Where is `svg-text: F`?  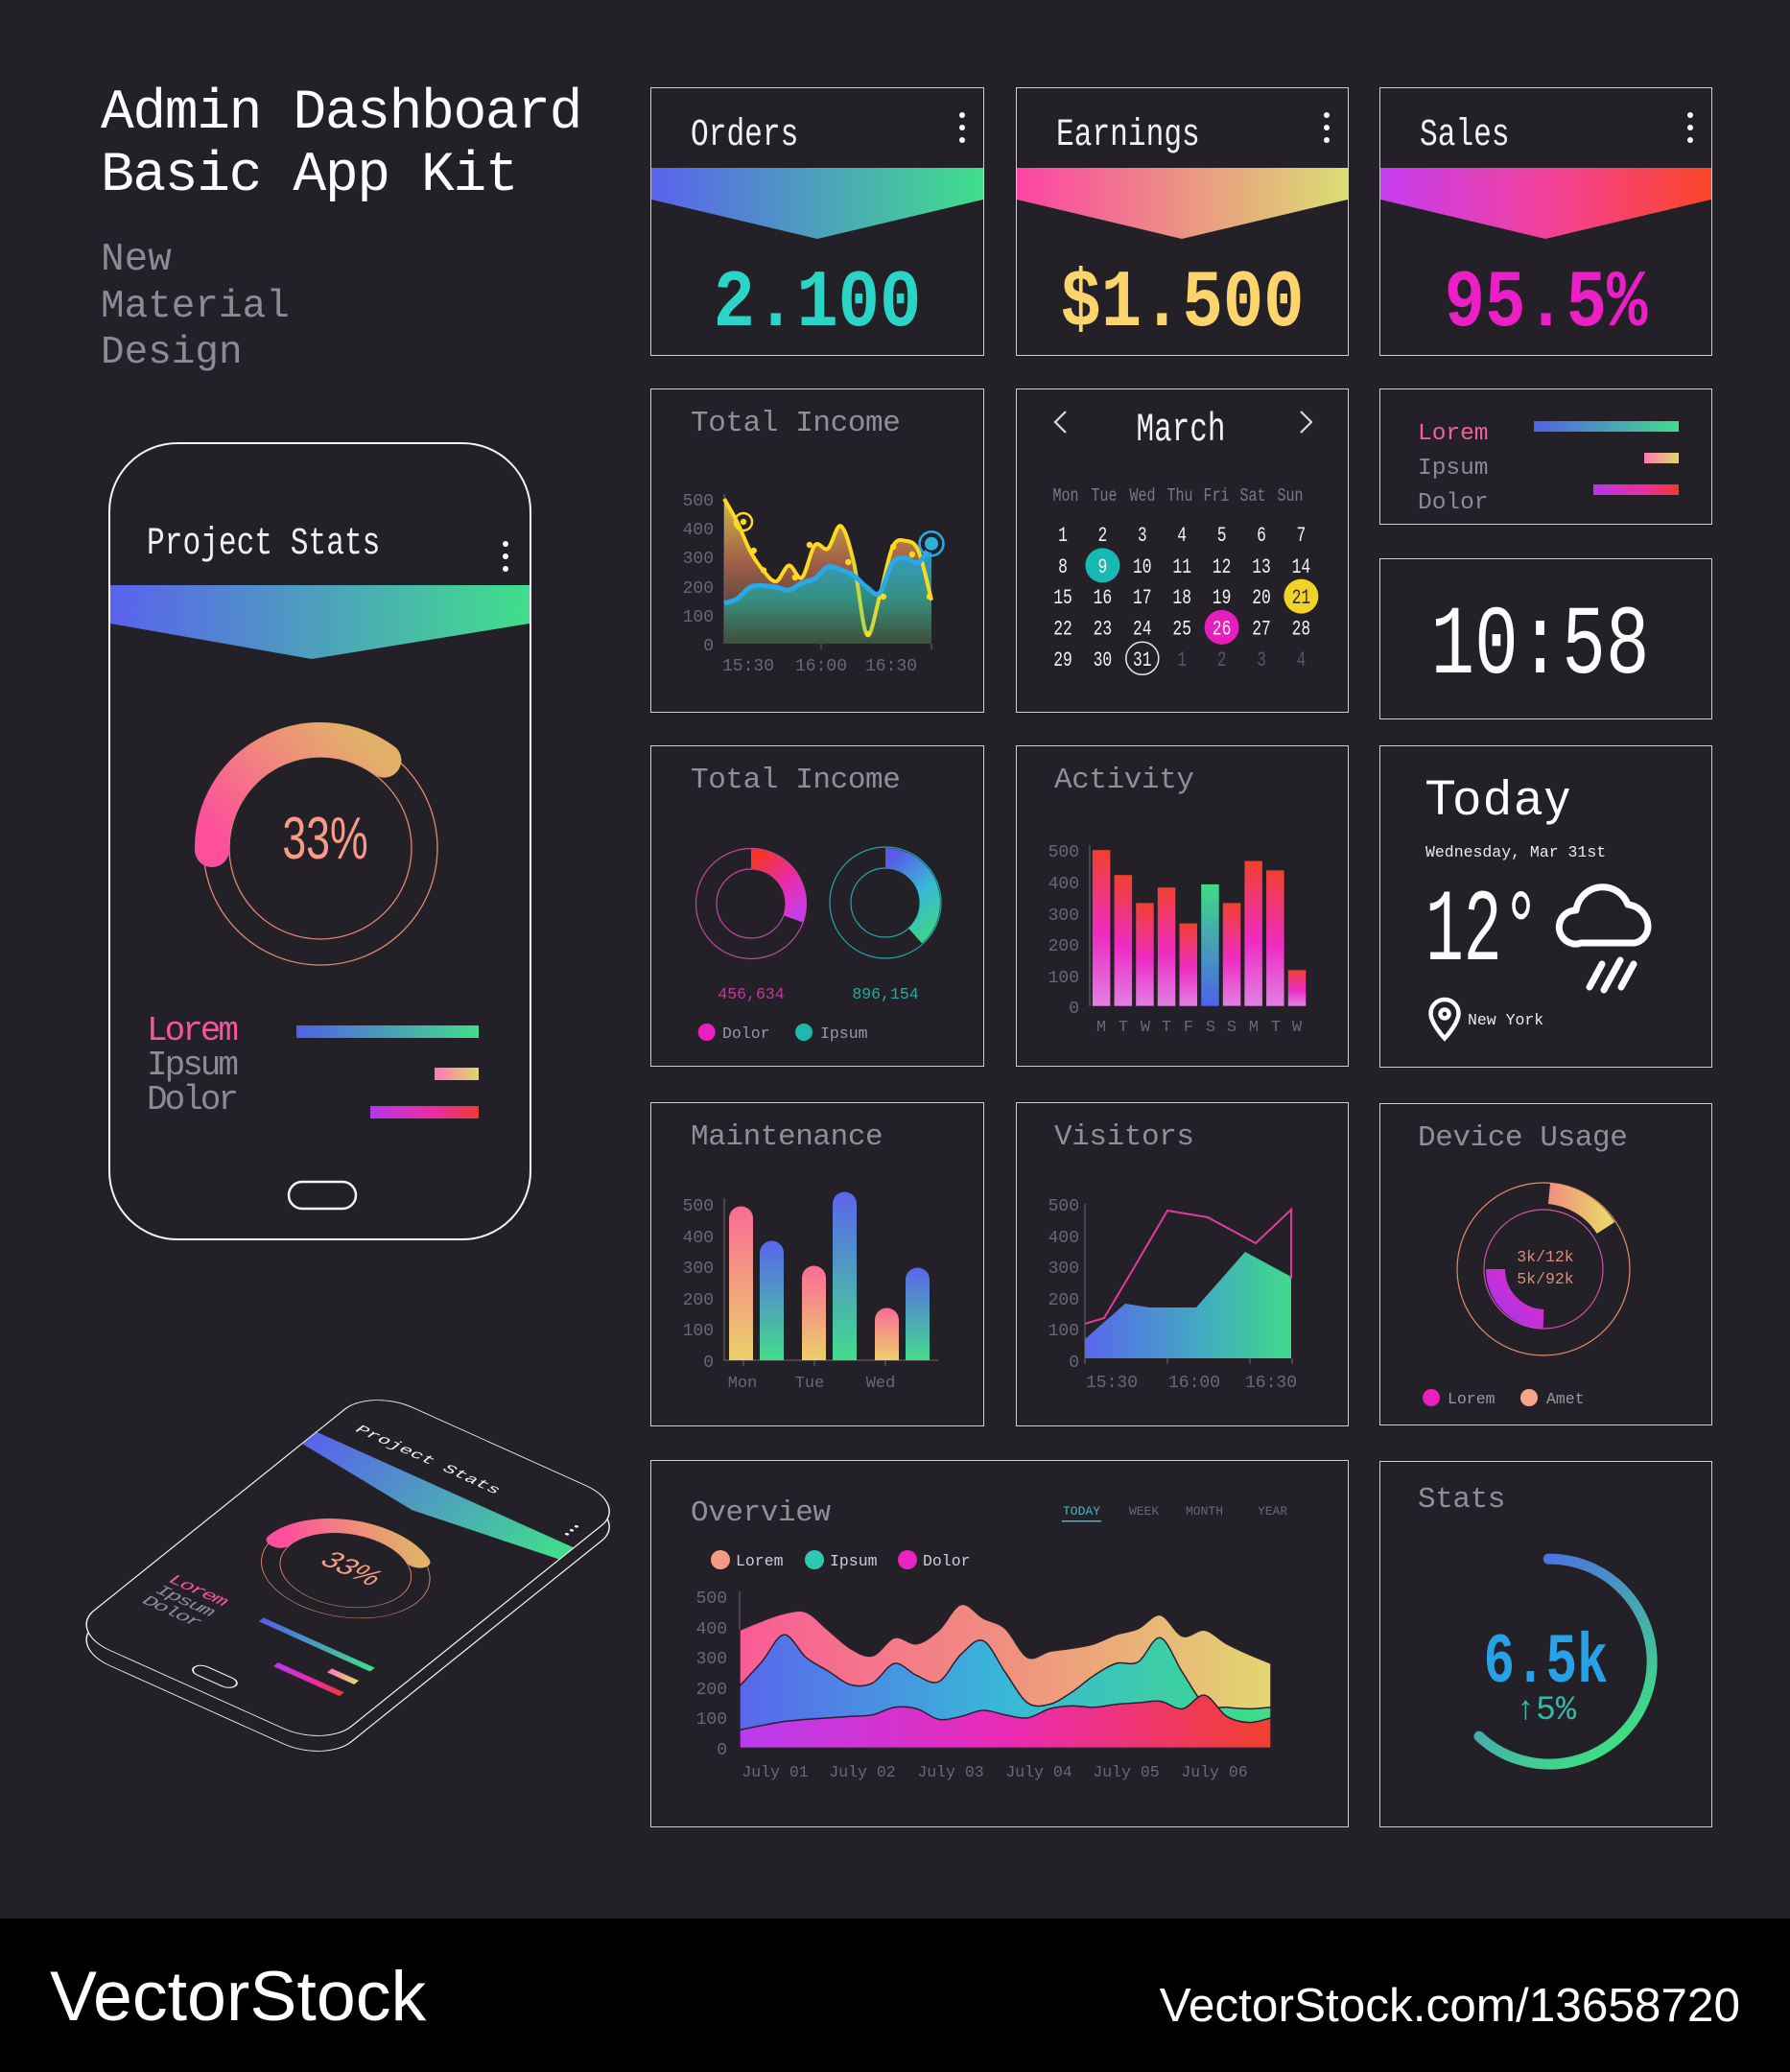 svg-text: F is located at coordinates (1189, 1028).